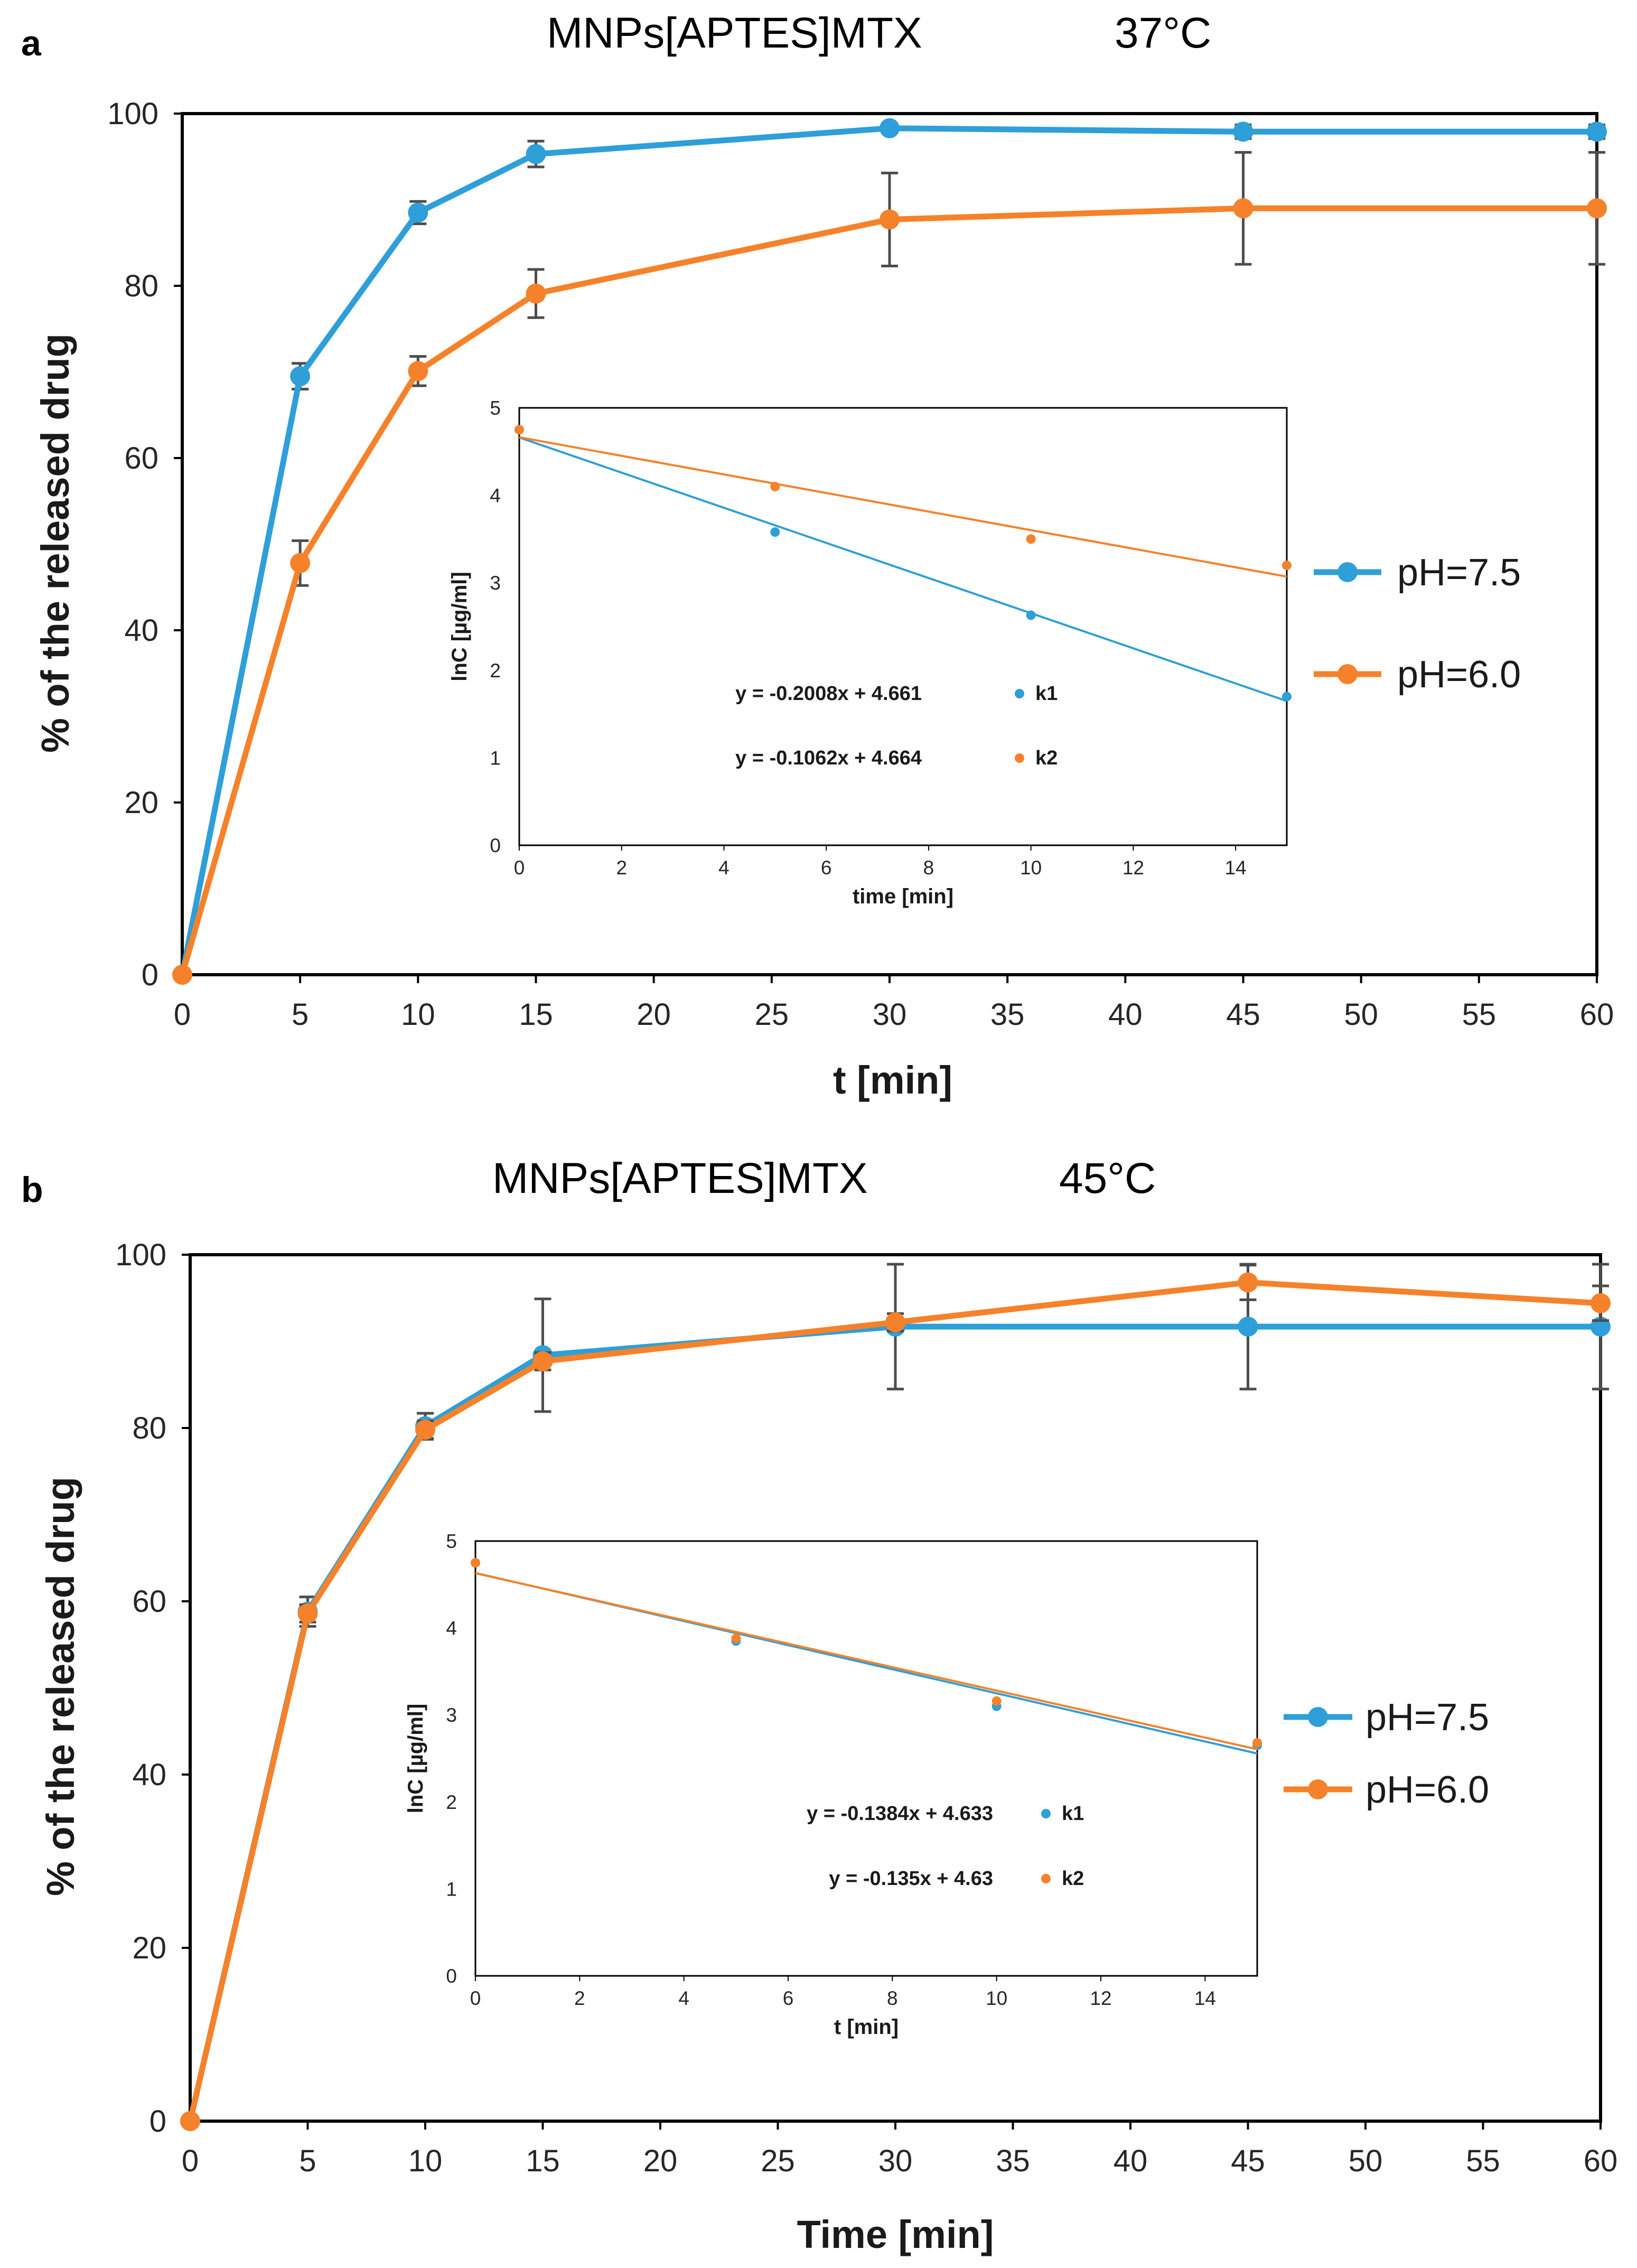  I want to click on inset-legend-marker-k2, so click(1046, 1878).